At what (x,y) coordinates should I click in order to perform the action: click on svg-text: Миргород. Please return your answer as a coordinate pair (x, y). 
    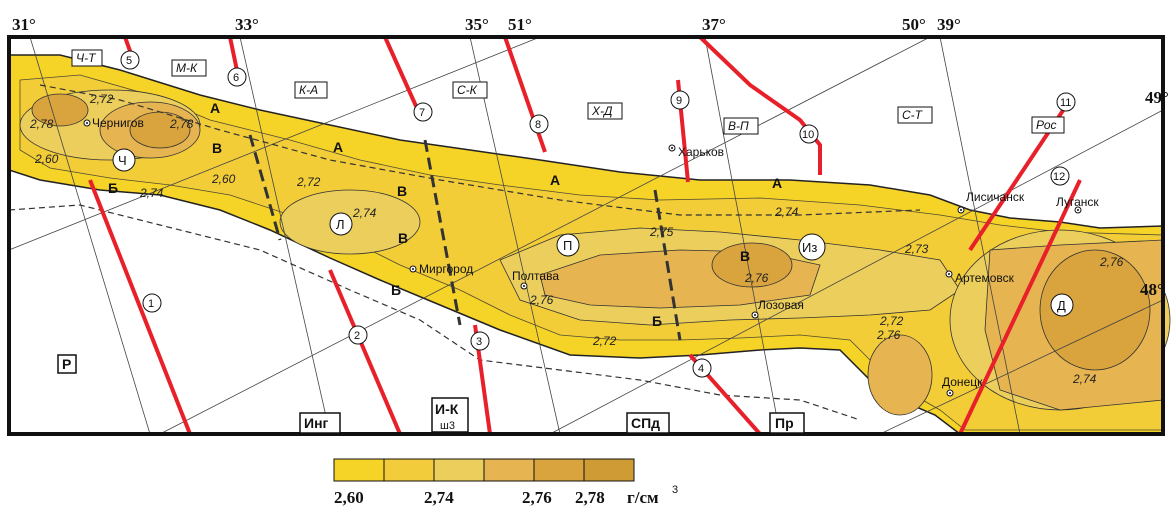
    Looking at the image, I should click on (446, 269).